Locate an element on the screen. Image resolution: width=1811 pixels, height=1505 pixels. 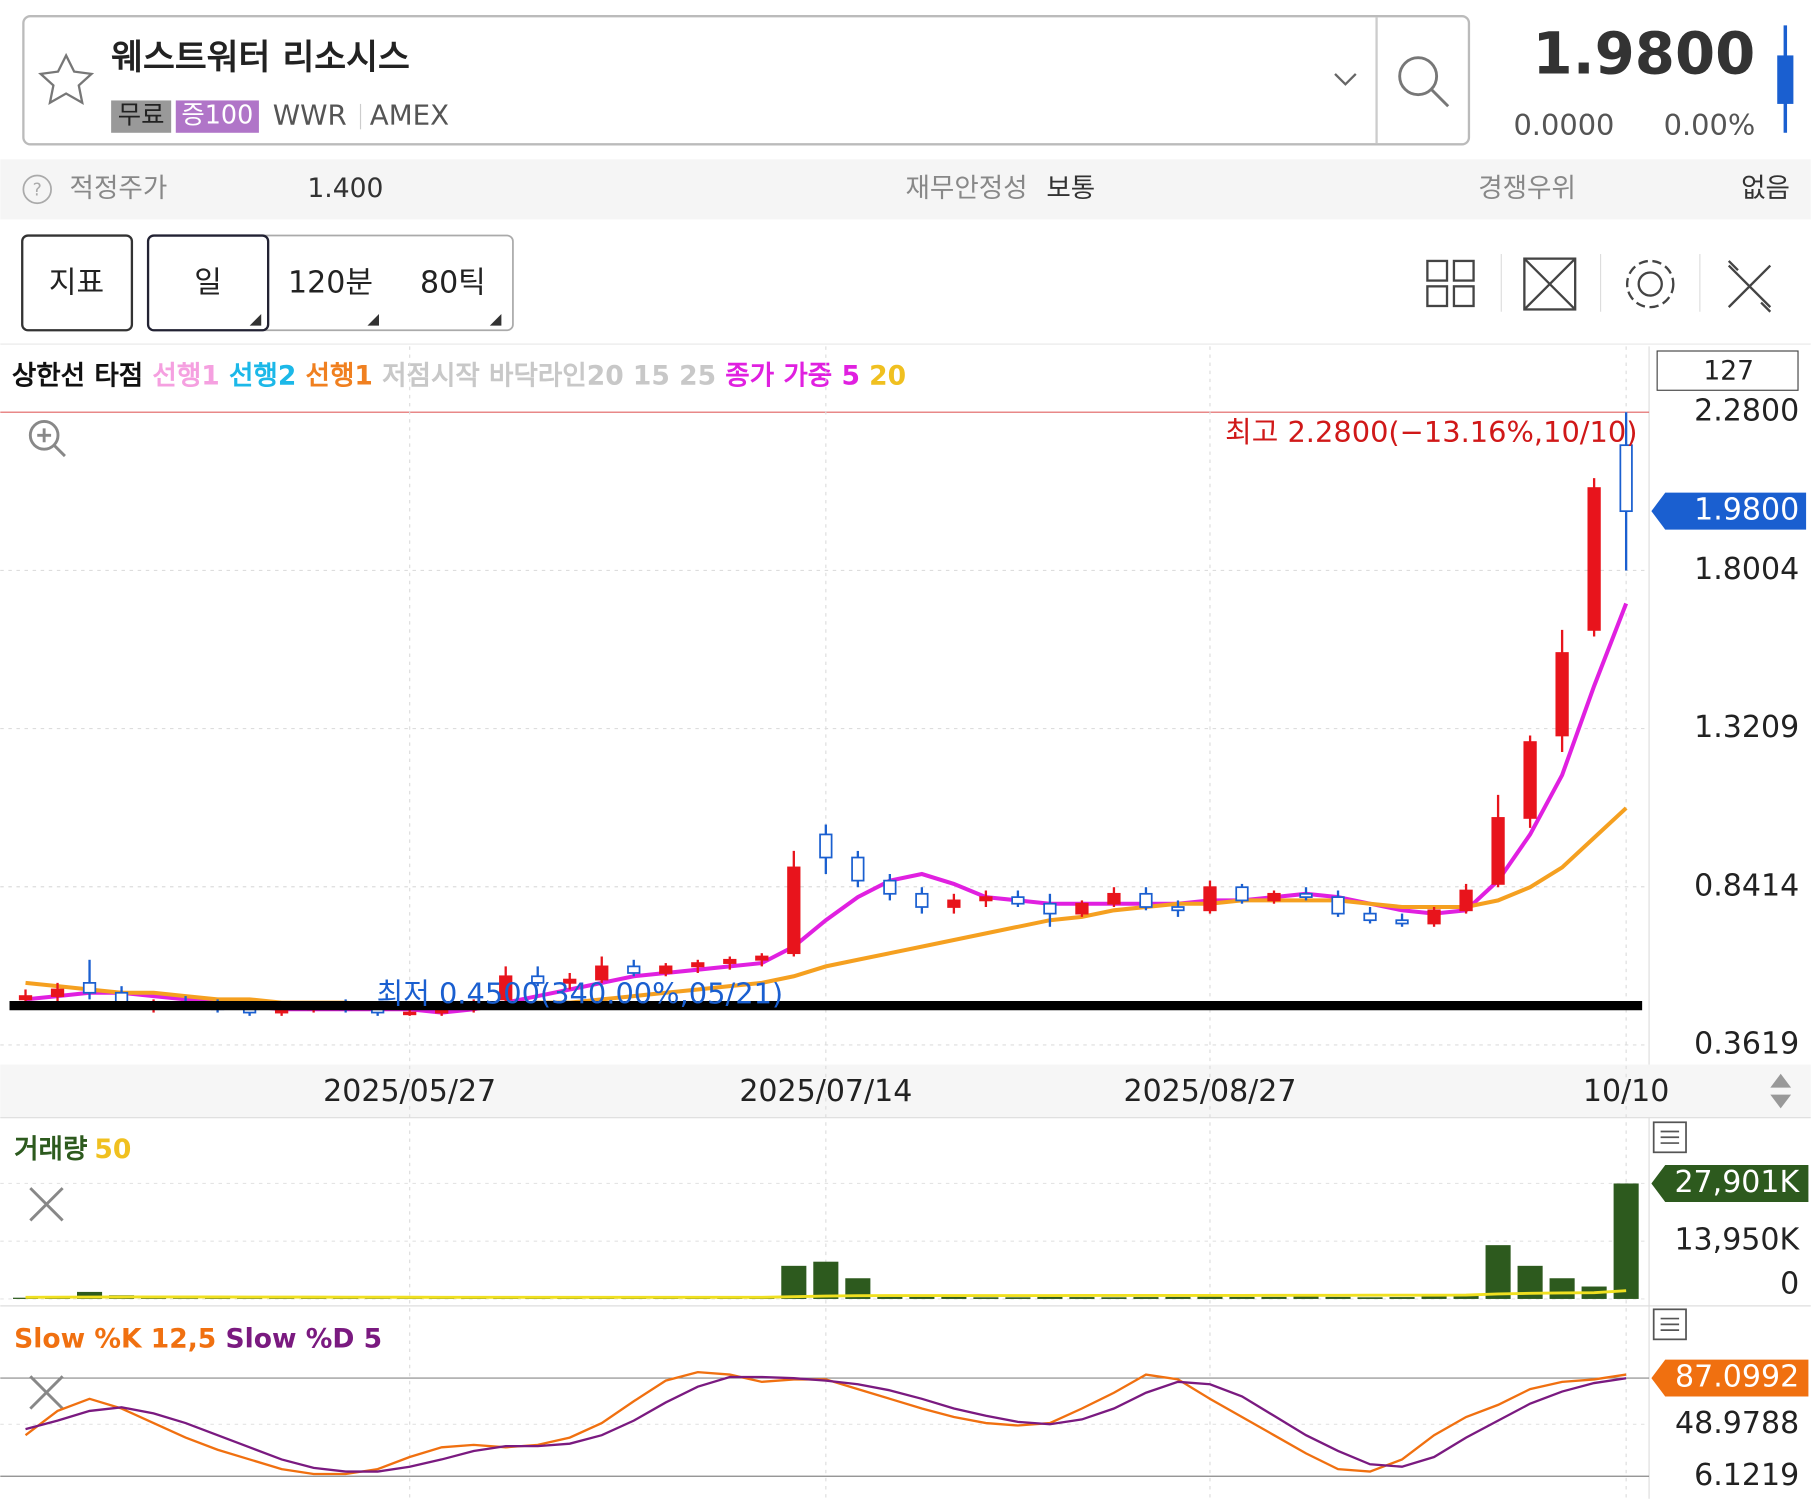
y-tick-label: 0.3619 is located at coordinates (1746, 1043).